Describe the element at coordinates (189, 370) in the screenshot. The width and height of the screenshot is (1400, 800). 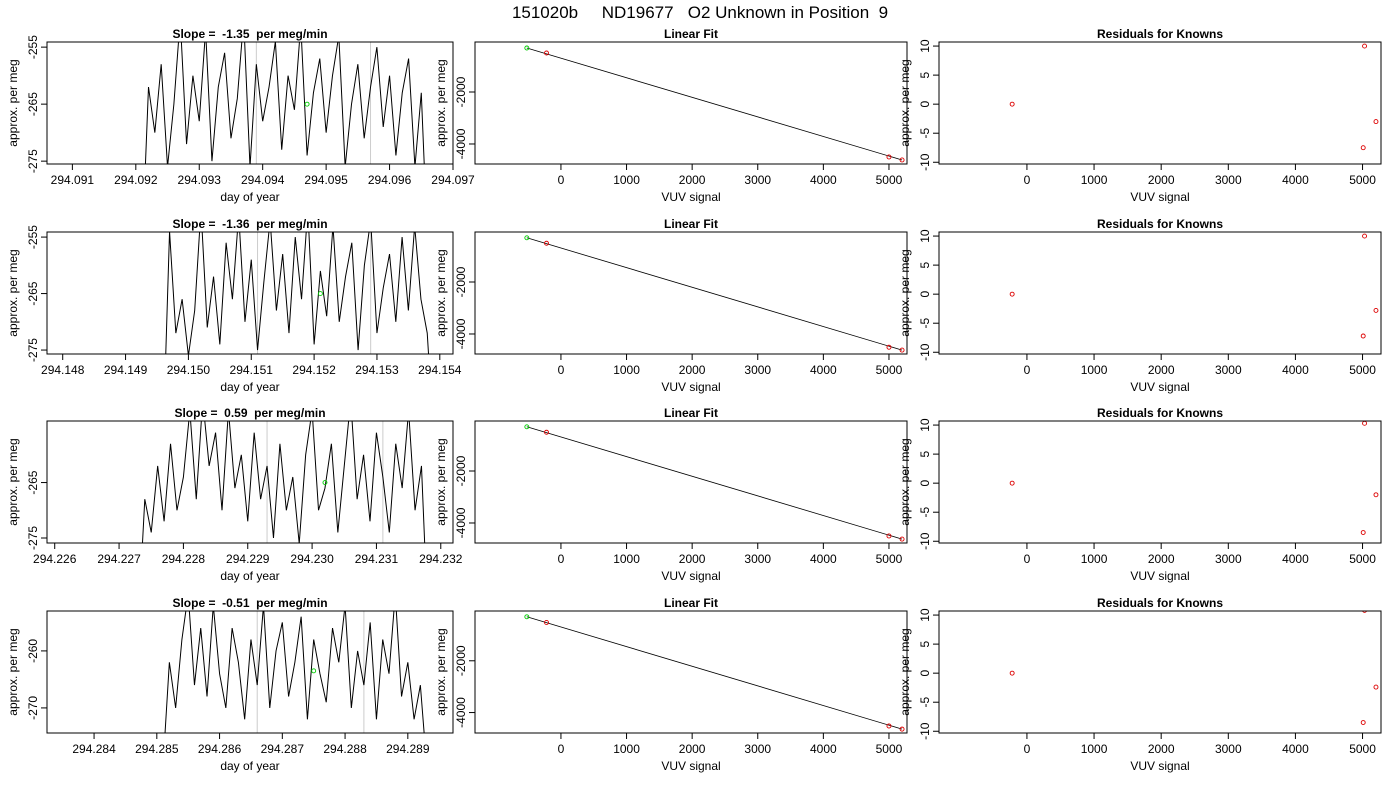
I see `x-tick-label: 294.150` at that location.